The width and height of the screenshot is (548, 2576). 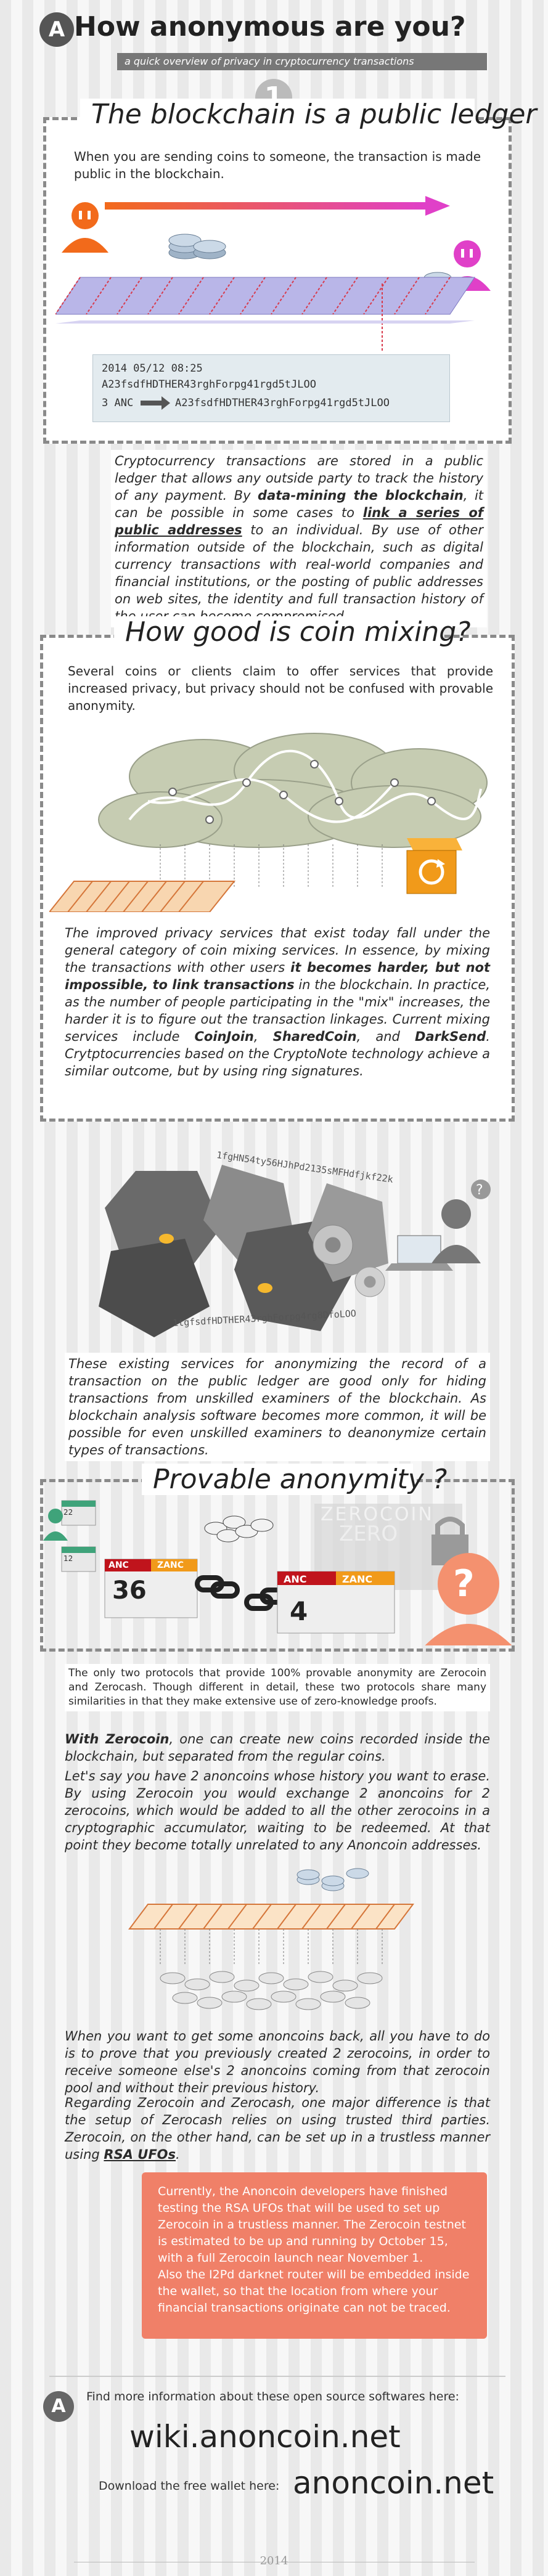 I want to click on emphasis-text: DarkSend, so click(x=450, y=1036).